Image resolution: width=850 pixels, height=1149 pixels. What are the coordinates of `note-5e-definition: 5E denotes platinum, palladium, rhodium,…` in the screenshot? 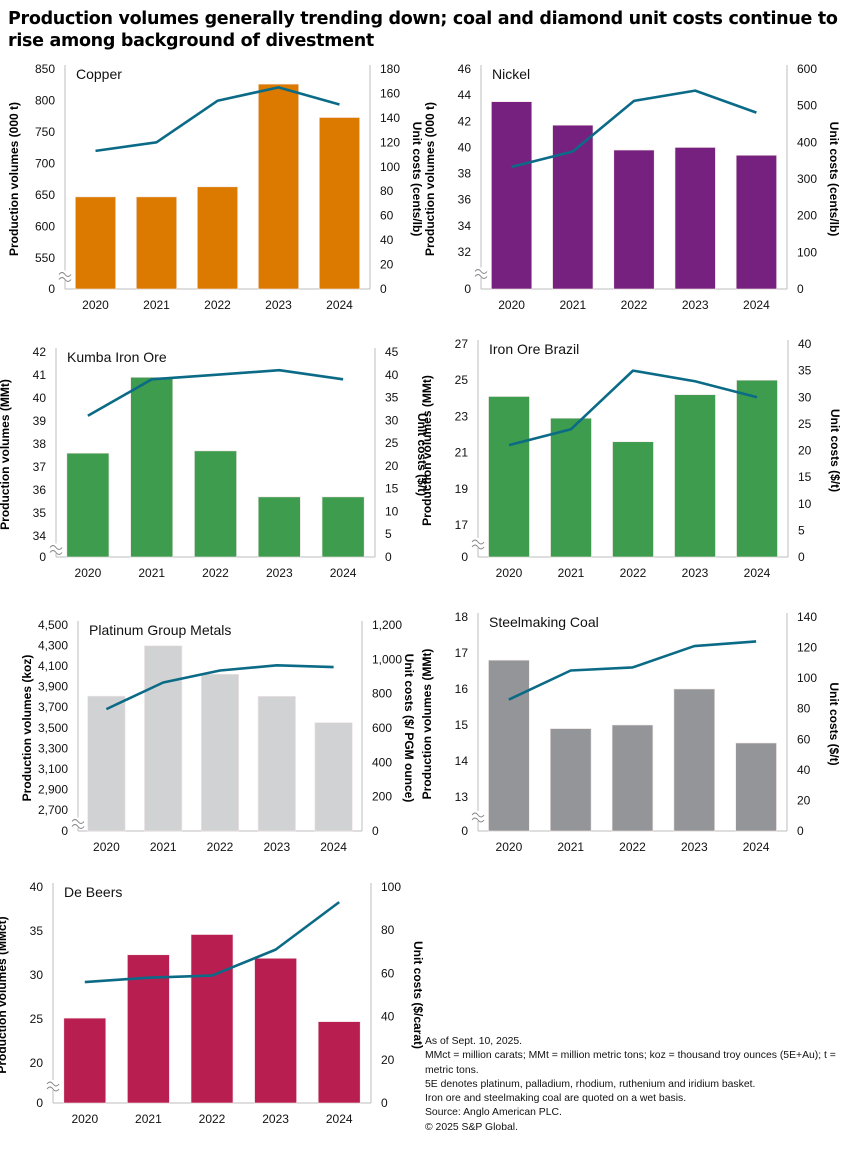 It's located at (590, 1084).